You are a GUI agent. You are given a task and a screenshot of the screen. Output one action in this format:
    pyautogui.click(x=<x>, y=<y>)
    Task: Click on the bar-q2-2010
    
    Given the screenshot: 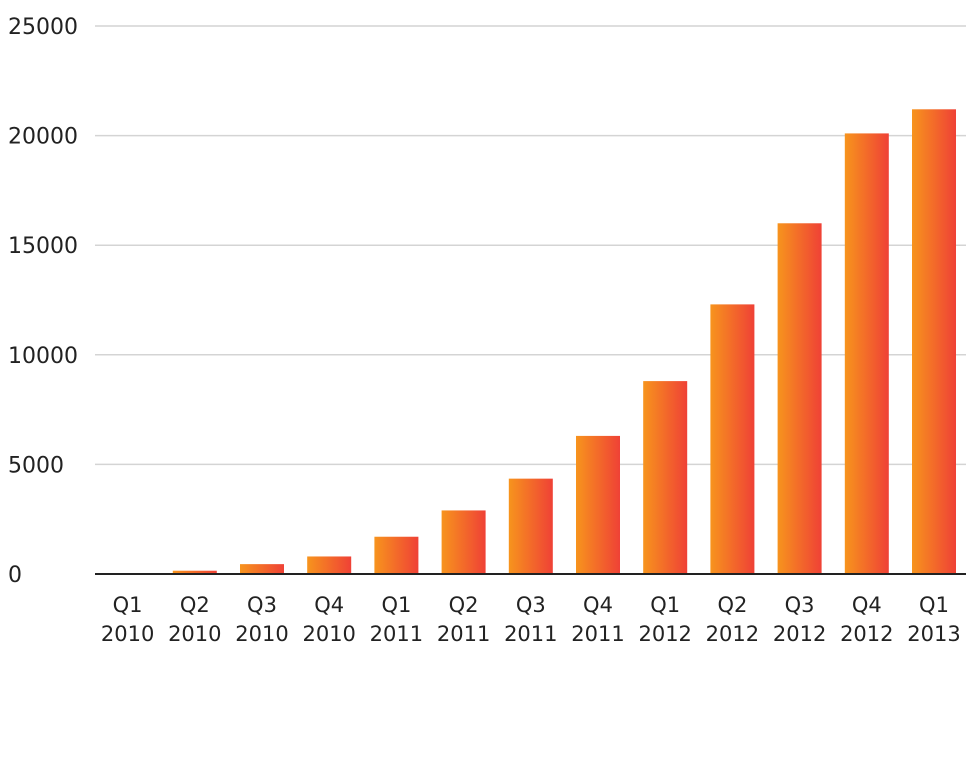 What is the action you would take?
    pyautogui.click(x=194, y=572)
    